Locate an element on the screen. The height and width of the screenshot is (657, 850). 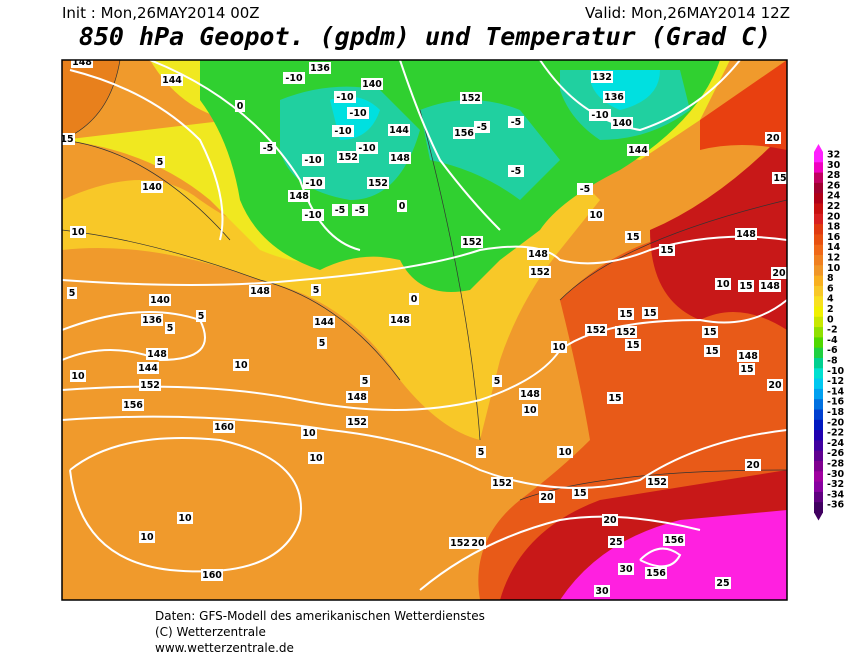
contour-label: 144 is located at coordinates (148, 368).